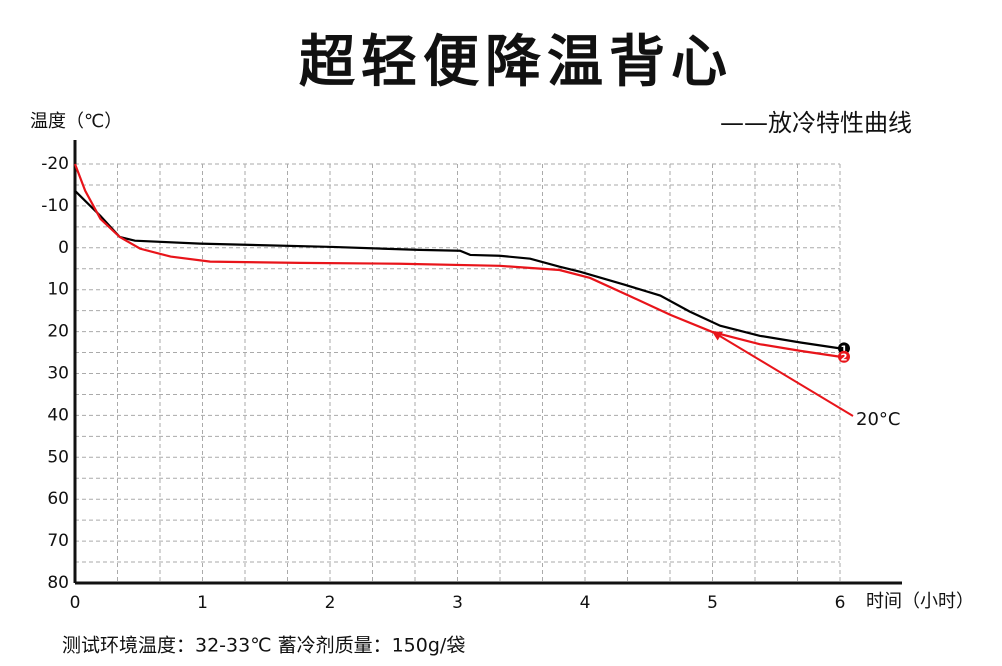  What do you see at coordinates (76, 121) in the screenshot?
I see `y-axis-label: 温度（℃）` at bounding box center [76, 121].